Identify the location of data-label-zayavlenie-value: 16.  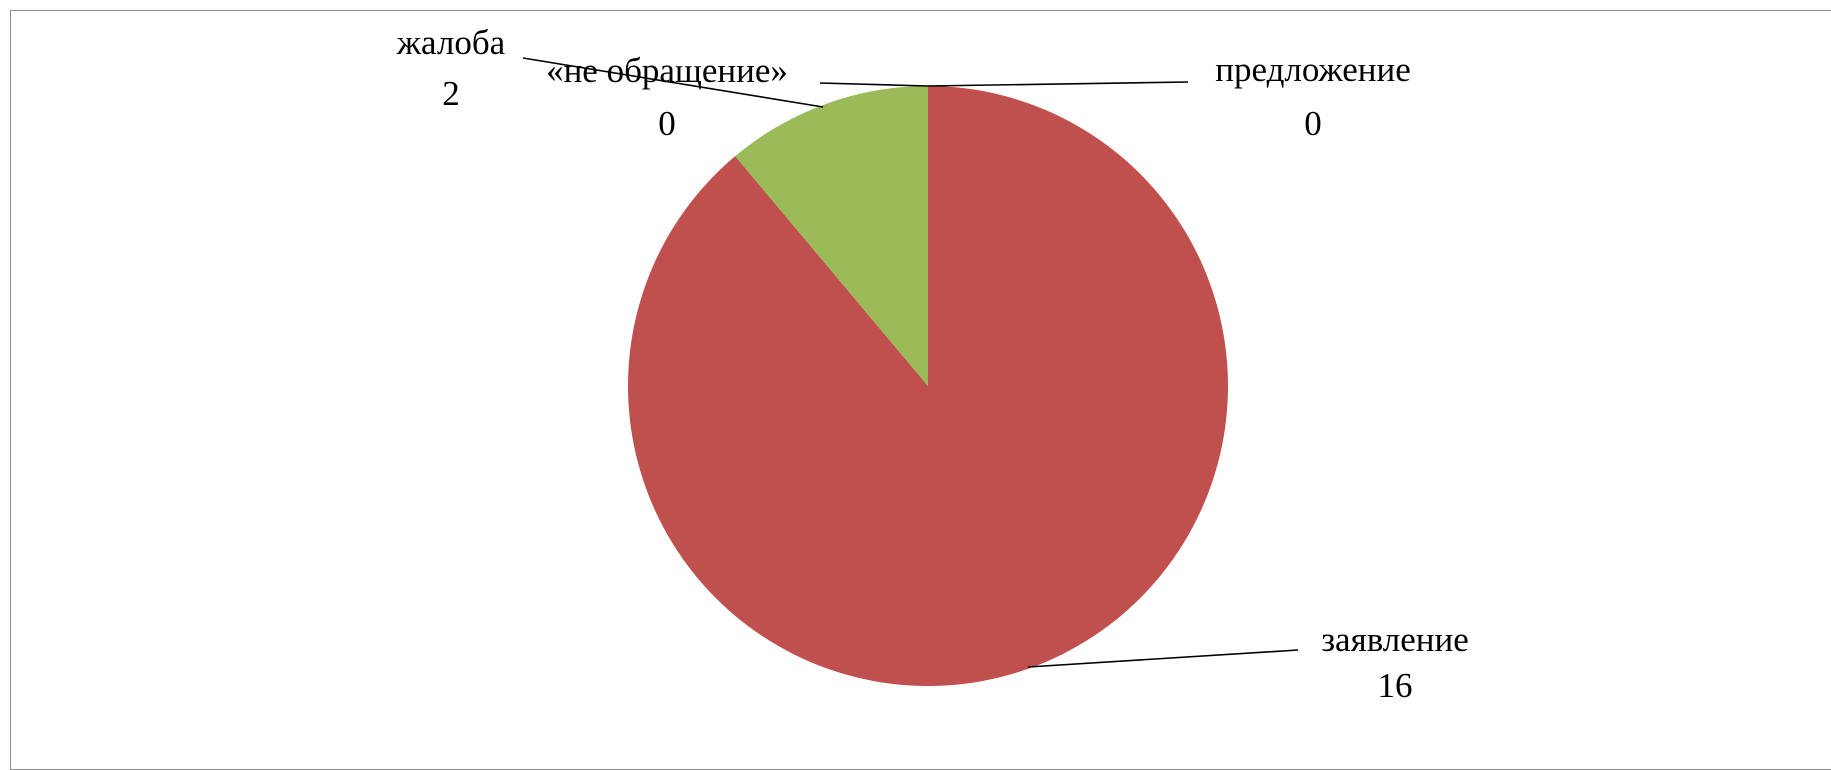
(1395, 685).